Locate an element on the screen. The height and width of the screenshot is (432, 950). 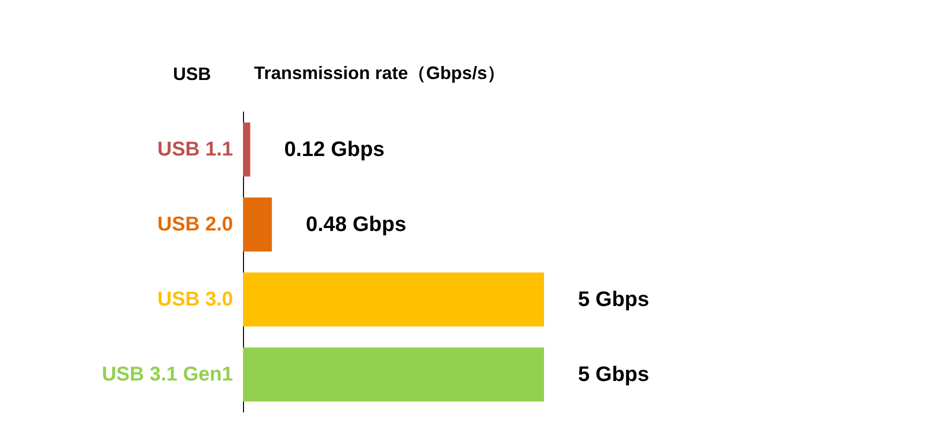
x-axis-title: Transmission rate（Gbps/s） is located at coordinates (380, 73).